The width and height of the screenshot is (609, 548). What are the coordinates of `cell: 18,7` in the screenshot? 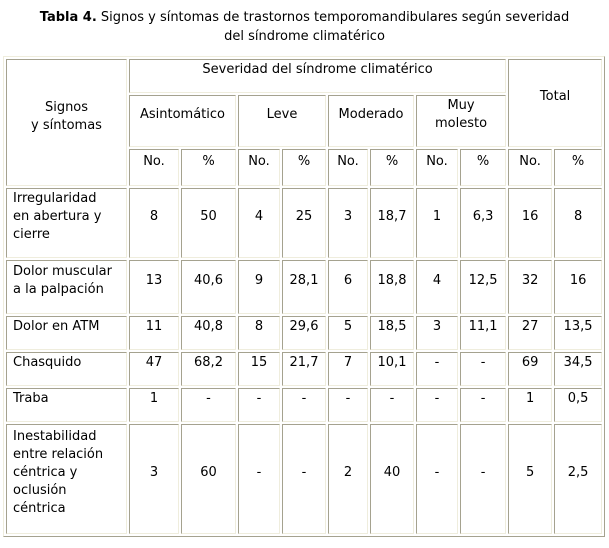 It's located at (392, 223).